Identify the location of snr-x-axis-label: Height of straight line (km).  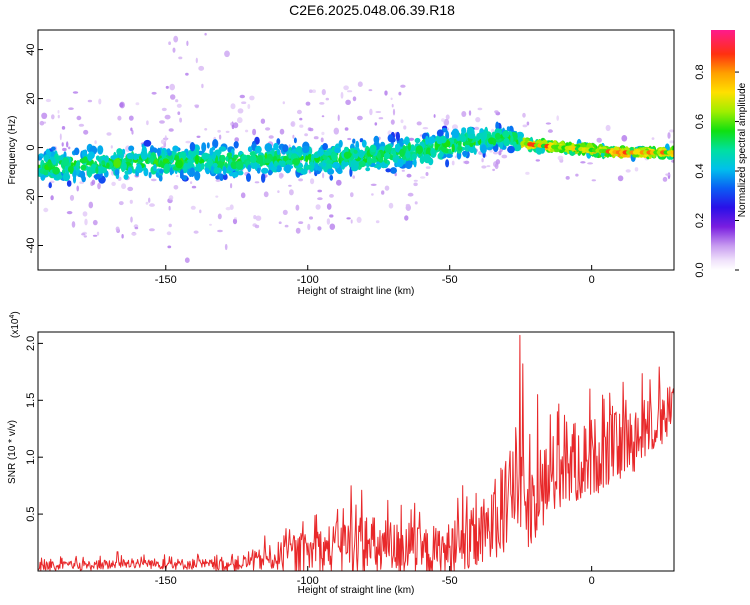
(356, 590).